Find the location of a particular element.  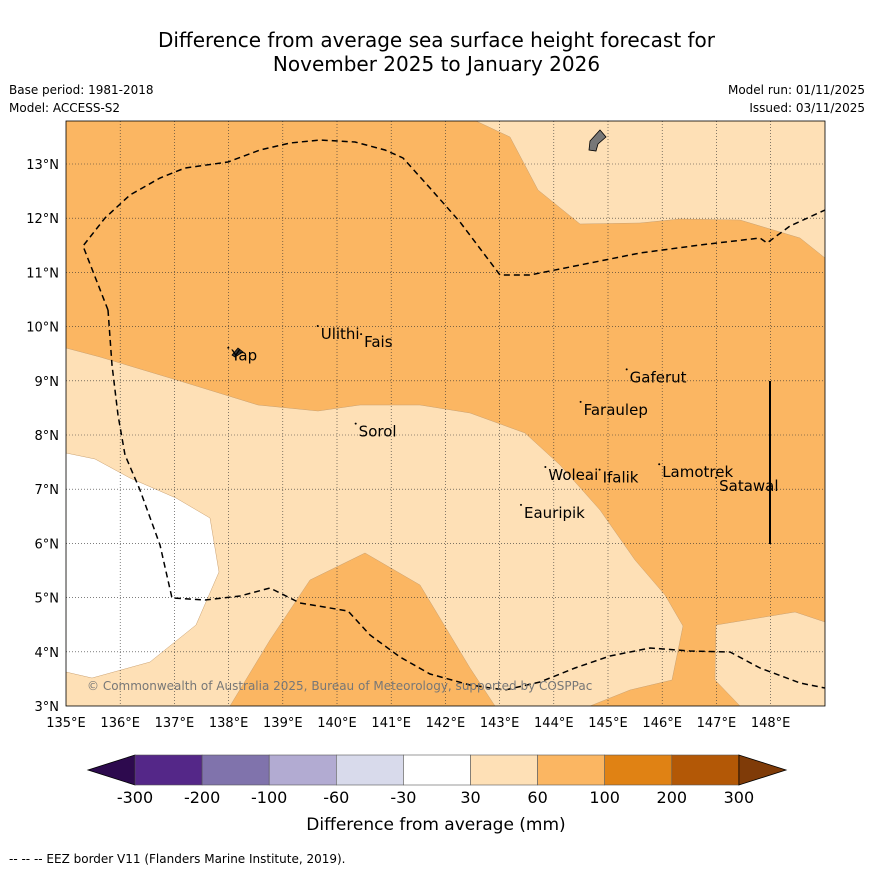

lon-tick-label: 146°E is located at coordinates (662, 723).